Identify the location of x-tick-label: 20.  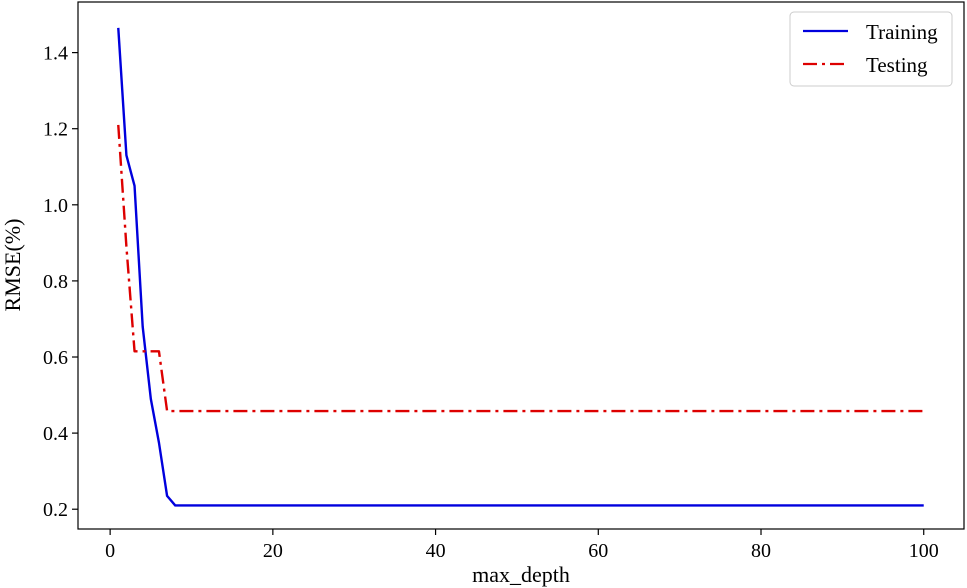
(273, 551).